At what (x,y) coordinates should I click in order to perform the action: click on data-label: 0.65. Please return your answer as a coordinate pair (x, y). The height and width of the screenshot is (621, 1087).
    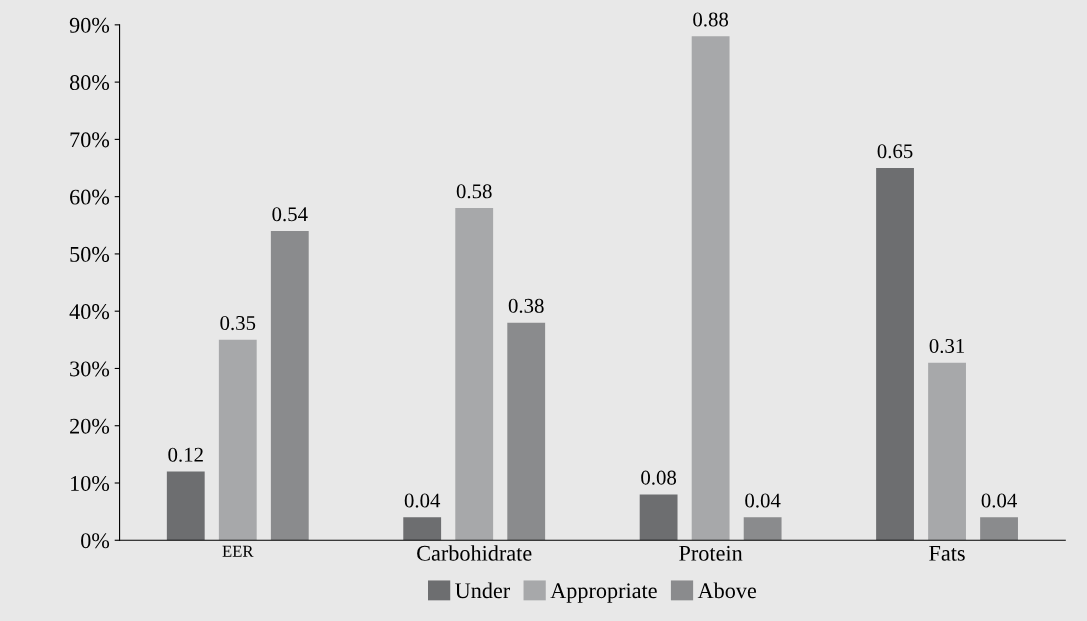
    Looking at the image, I should click on (895, 151).